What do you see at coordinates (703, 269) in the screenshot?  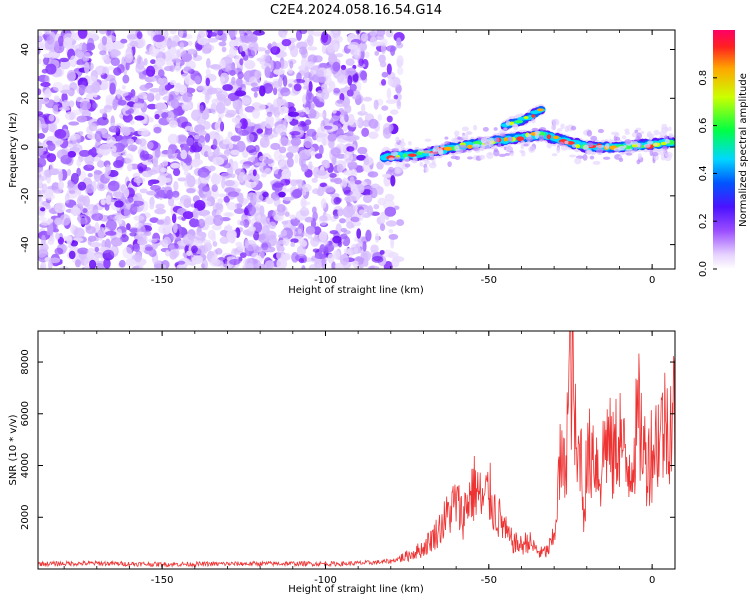 I see `colorbar-tick-label: 0.0` at bounding box center [703, 269].